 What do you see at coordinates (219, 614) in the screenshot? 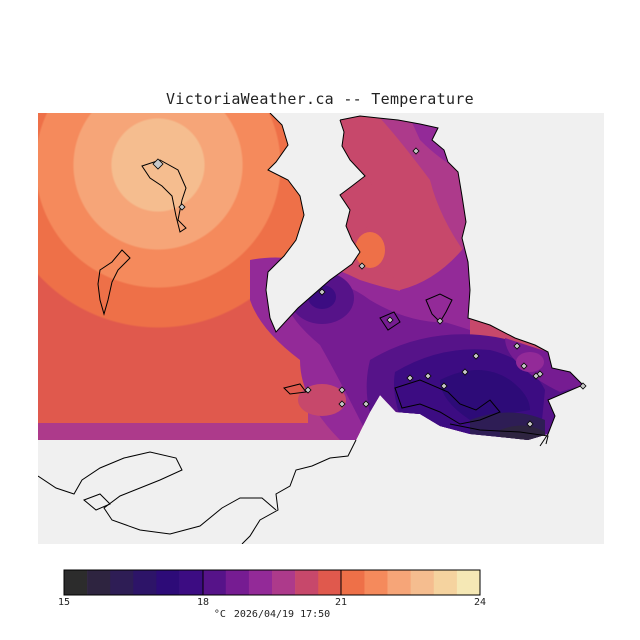
I see `unit-label: °C` at bounding box center [219, 614].